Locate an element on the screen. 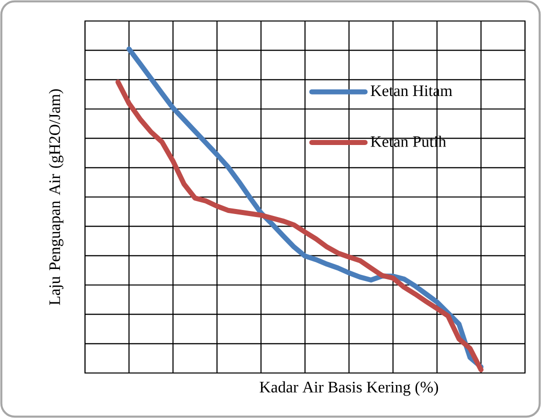  x-axis-title: Kadar Air Basis Kering (%) is located at coordinates (349, 388).